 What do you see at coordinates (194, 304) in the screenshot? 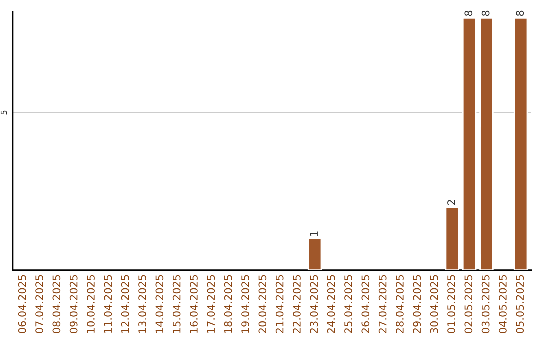
I see `x-tick-label: 16.04.2025` at bounding box center [194, 304].